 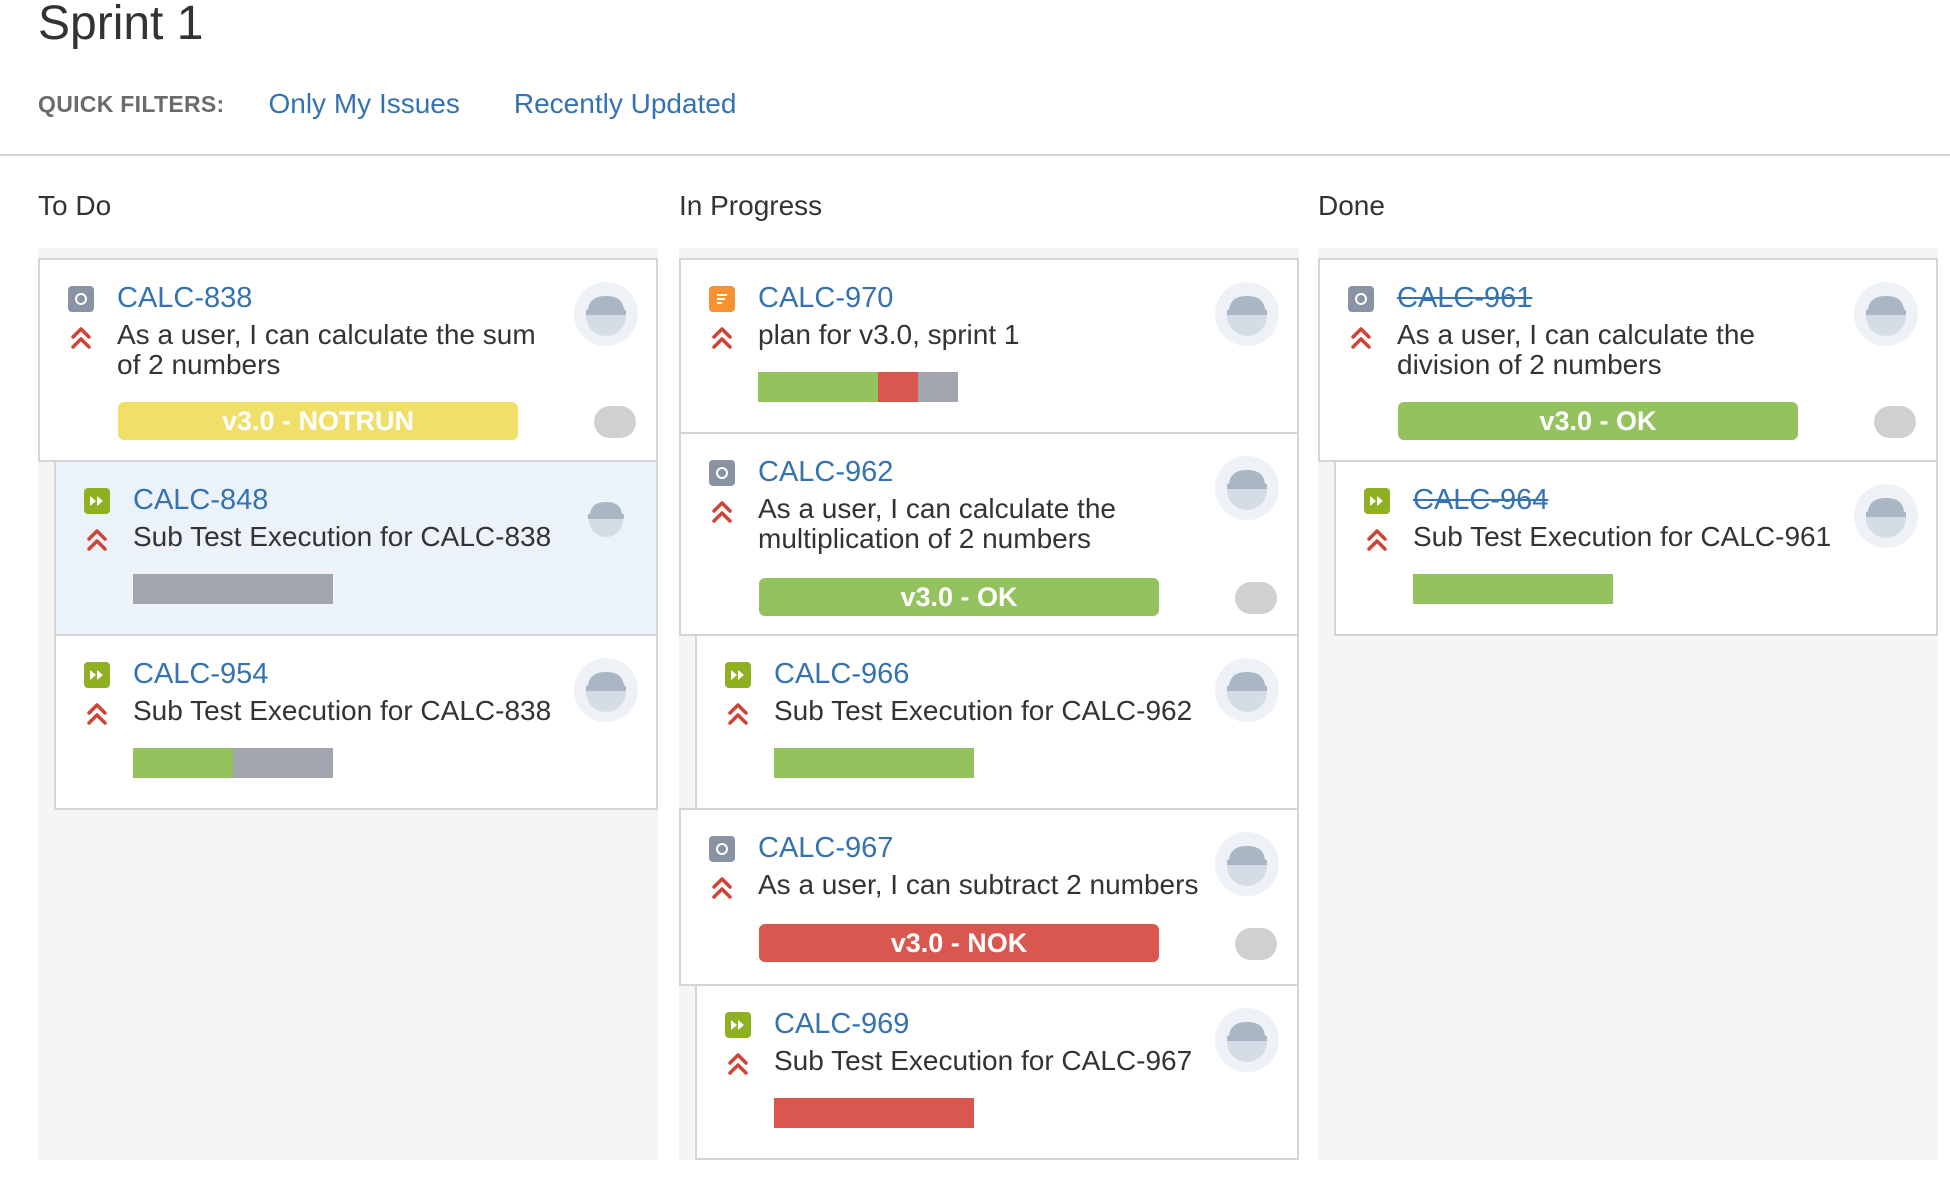 What do you see at coordinates (201, 500) in the screenshot?
I see `issue-key: CALC-848` at bounding box center [201, 500].